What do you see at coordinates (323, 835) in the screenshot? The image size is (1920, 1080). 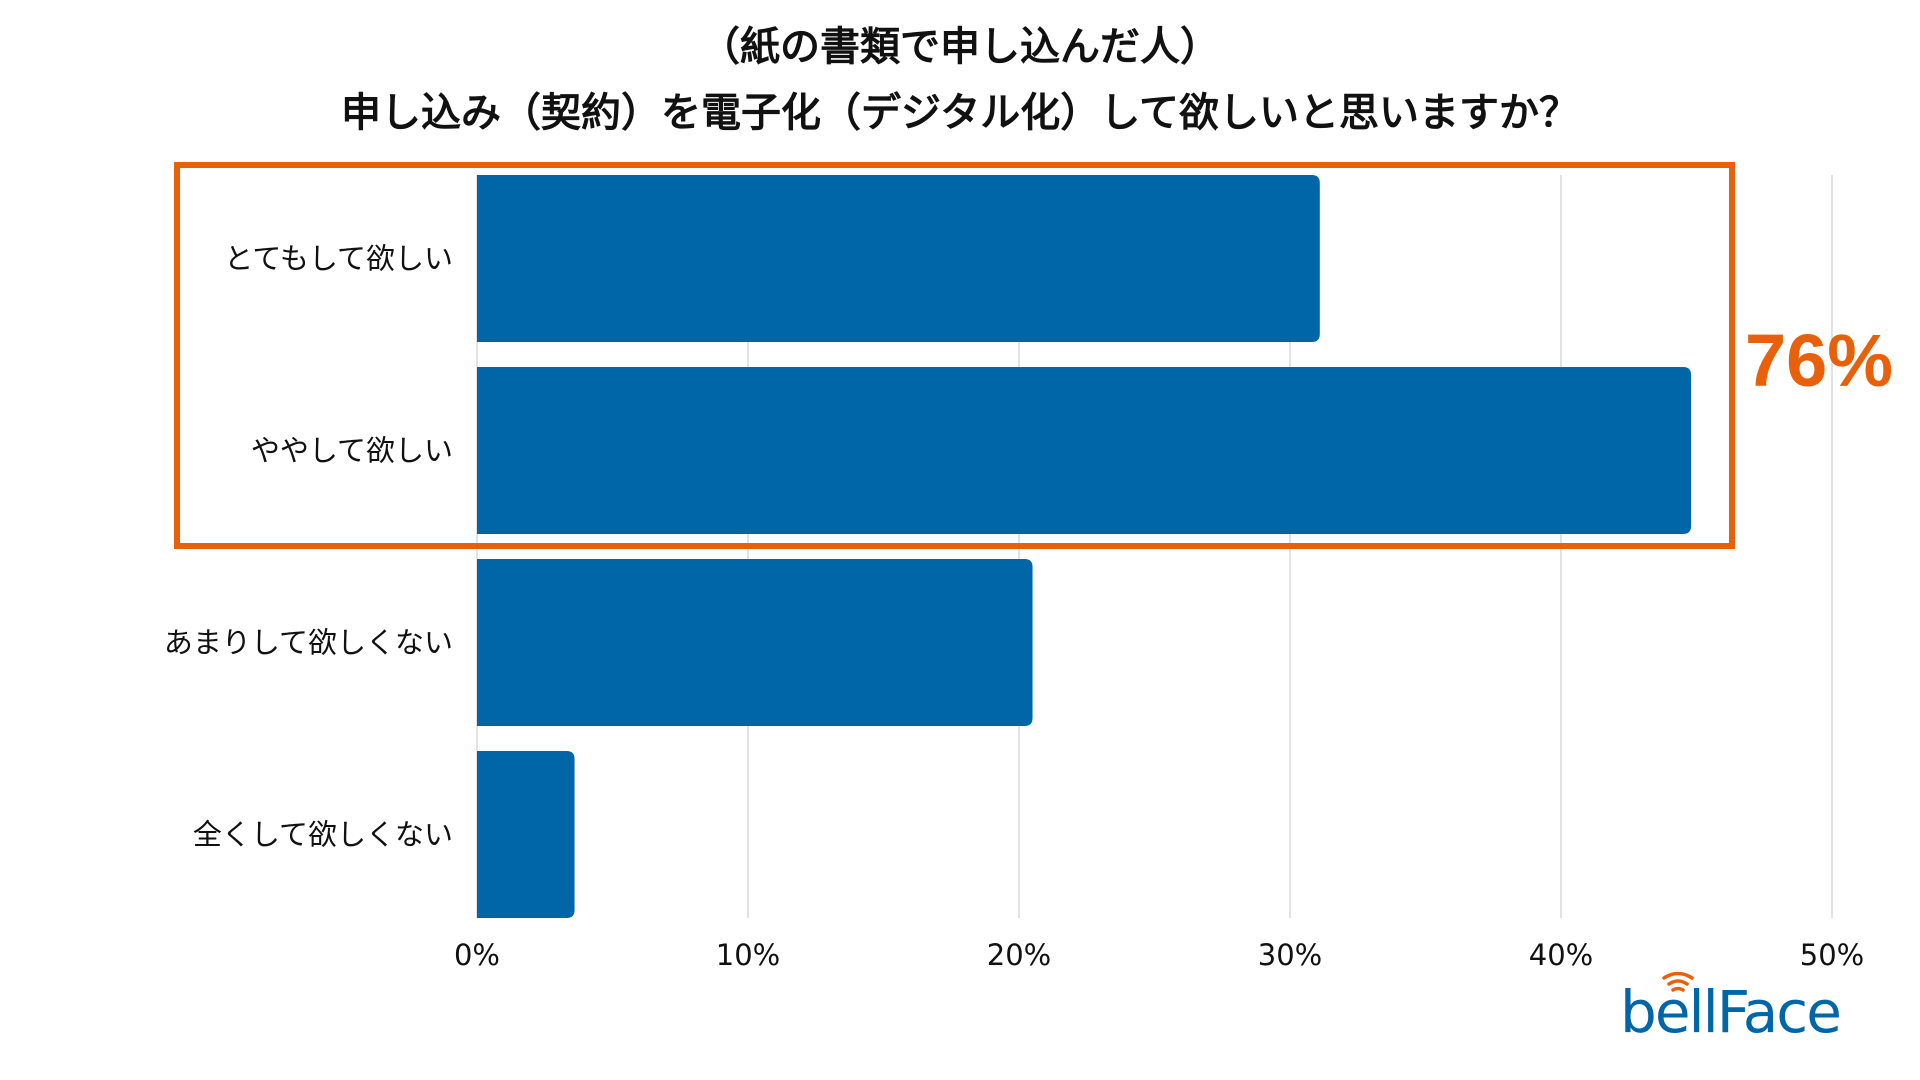 I see `category-label: 全くして欲しくない` at bounding box center [323, 835].